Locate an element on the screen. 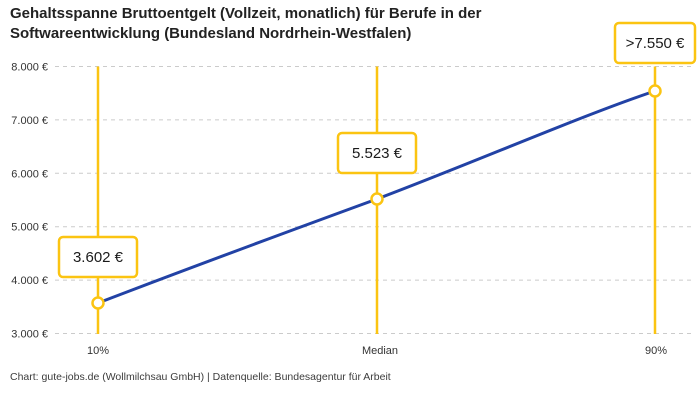 This screenshot has width=700, height=400. value-box-median is located at coordinates (377, 153).